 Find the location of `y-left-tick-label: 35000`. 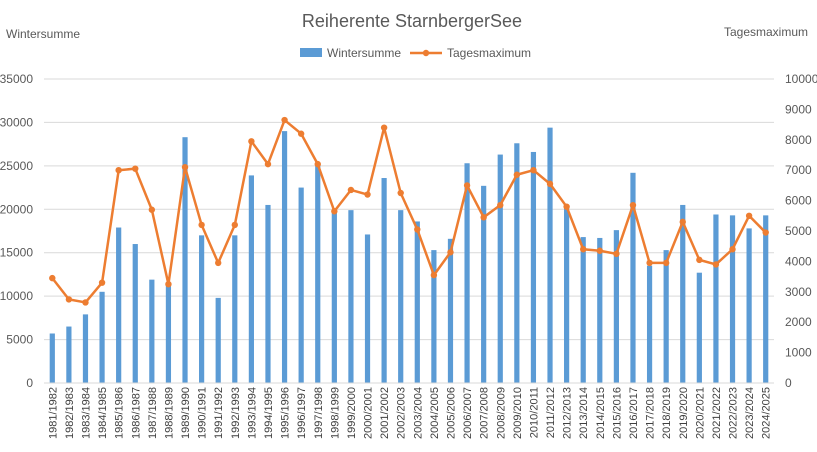

y-left-tick-label: 35000 is located at coordinates (16, 79).